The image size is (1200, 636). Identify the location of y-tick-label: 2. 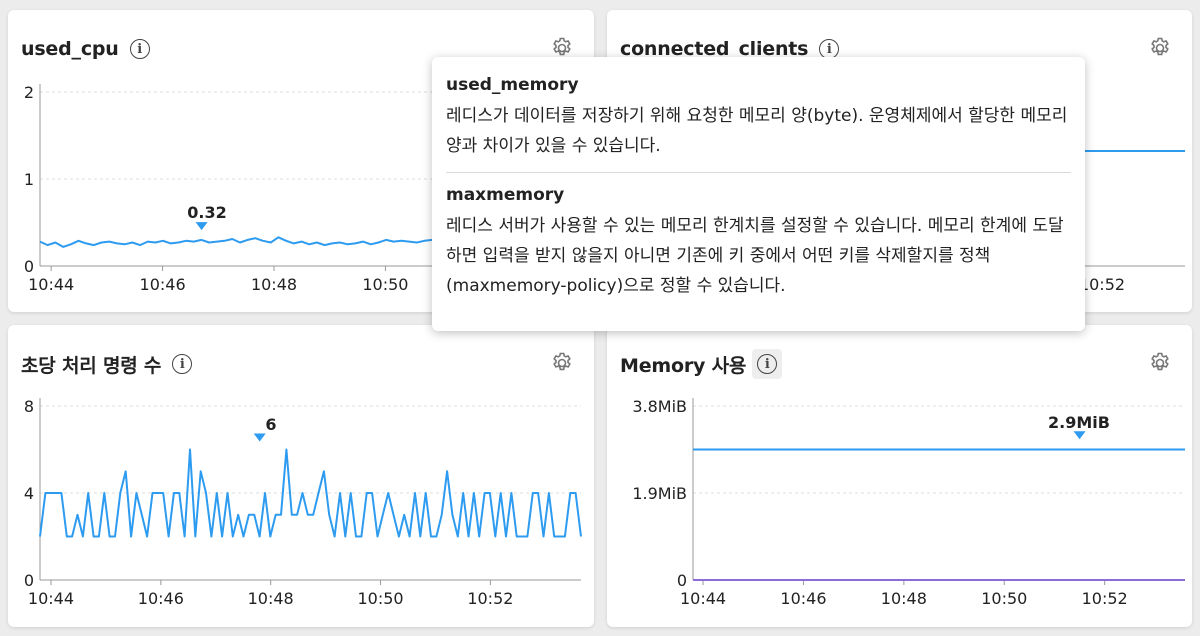
(29, 92).